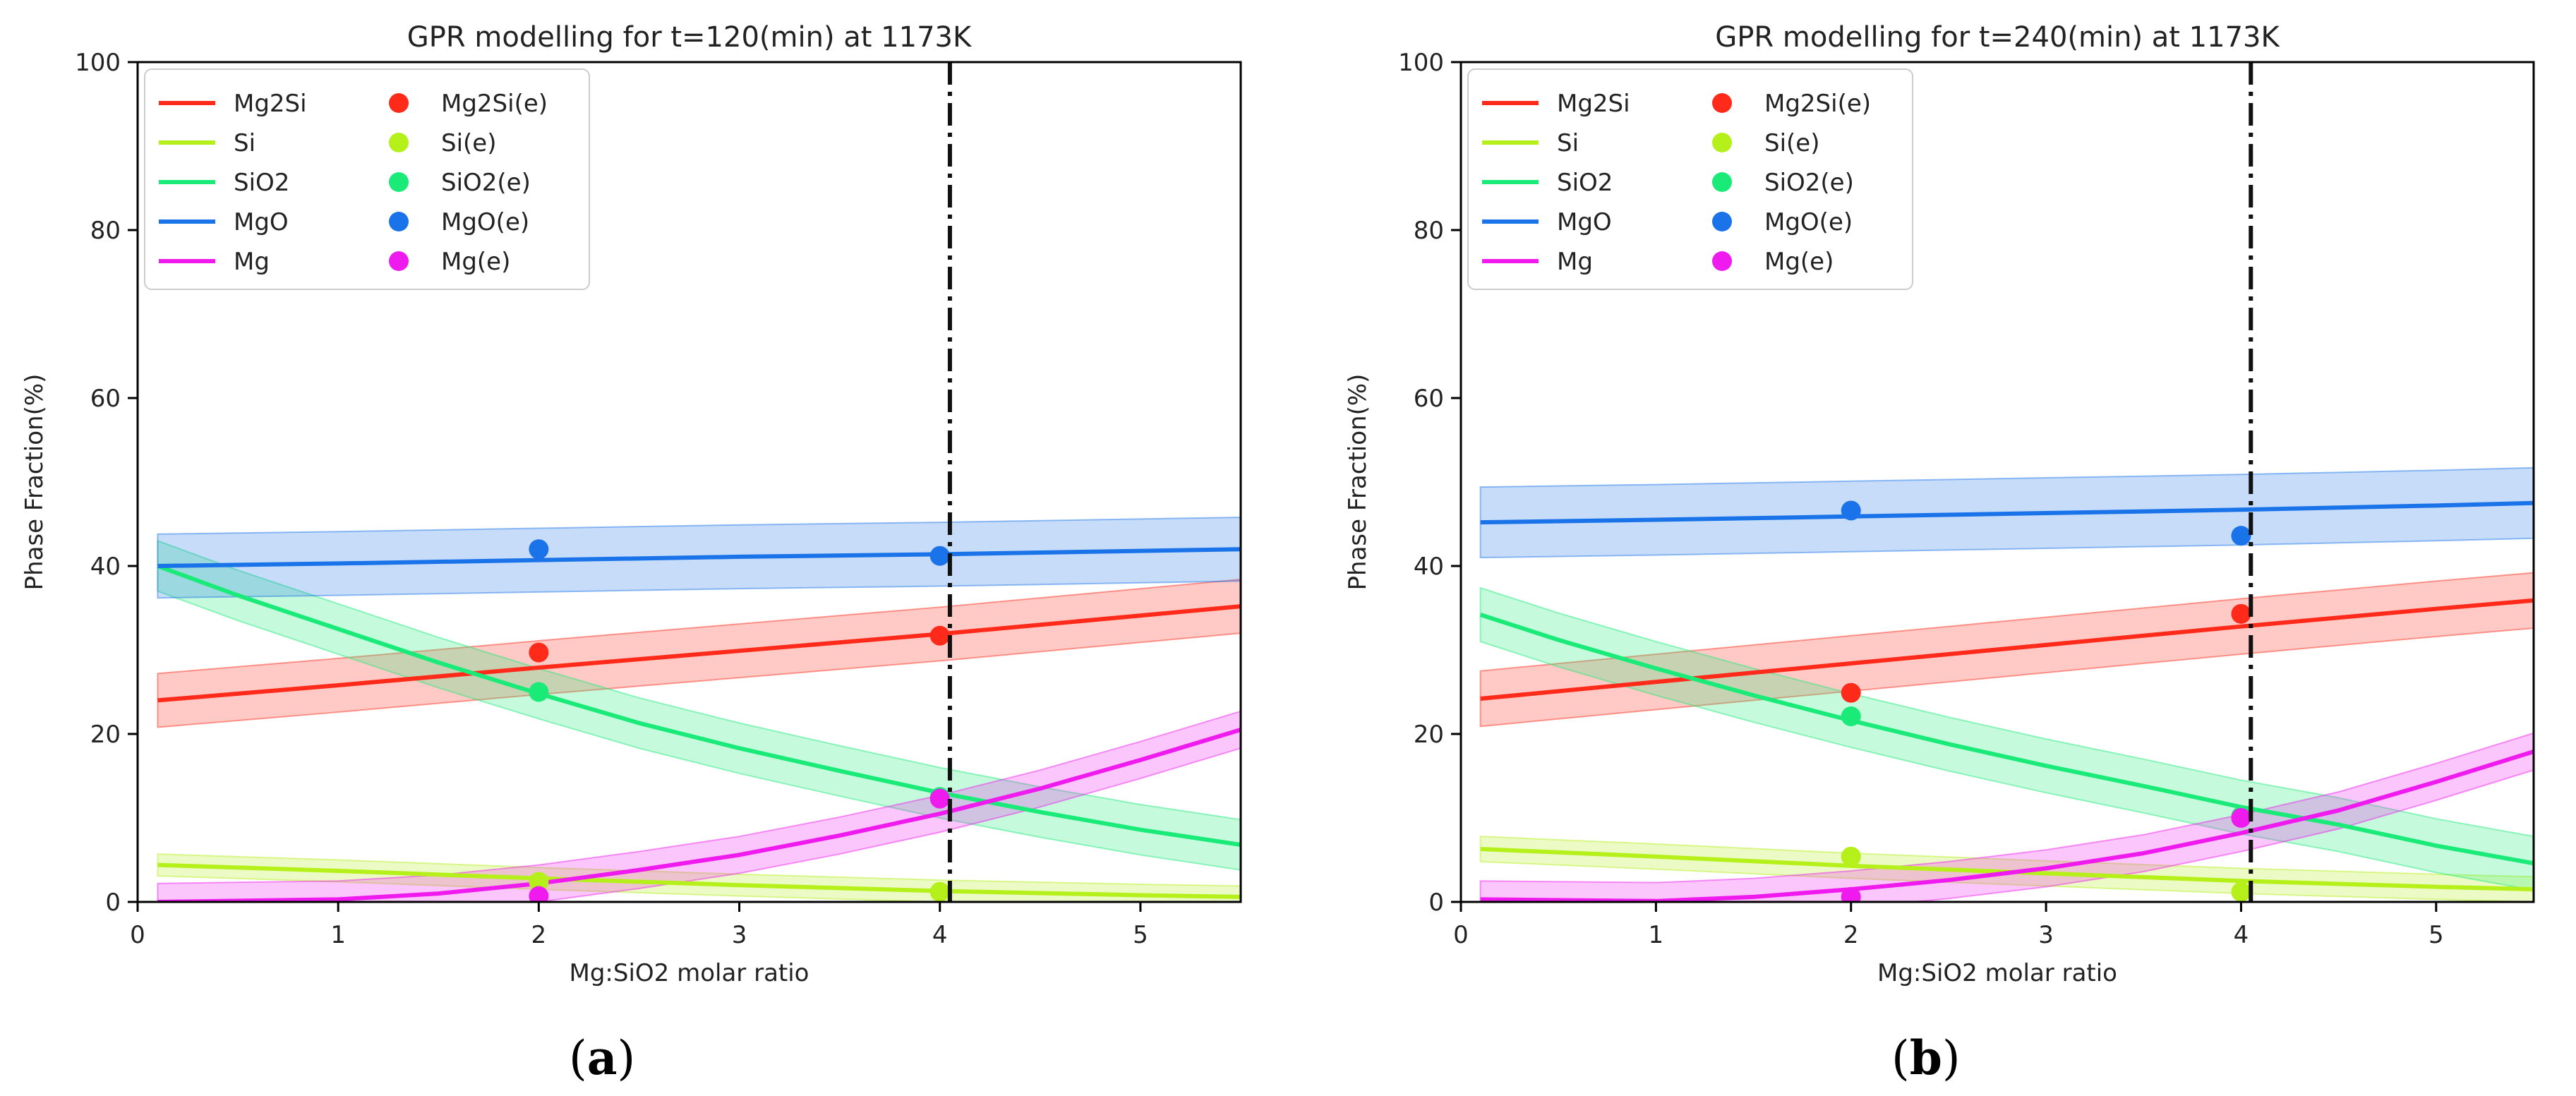  What do you see at coordinates (602, 1057) in the screenshot?
I see `panel-tag-a: (a)` at bounding box center [602, 1057].